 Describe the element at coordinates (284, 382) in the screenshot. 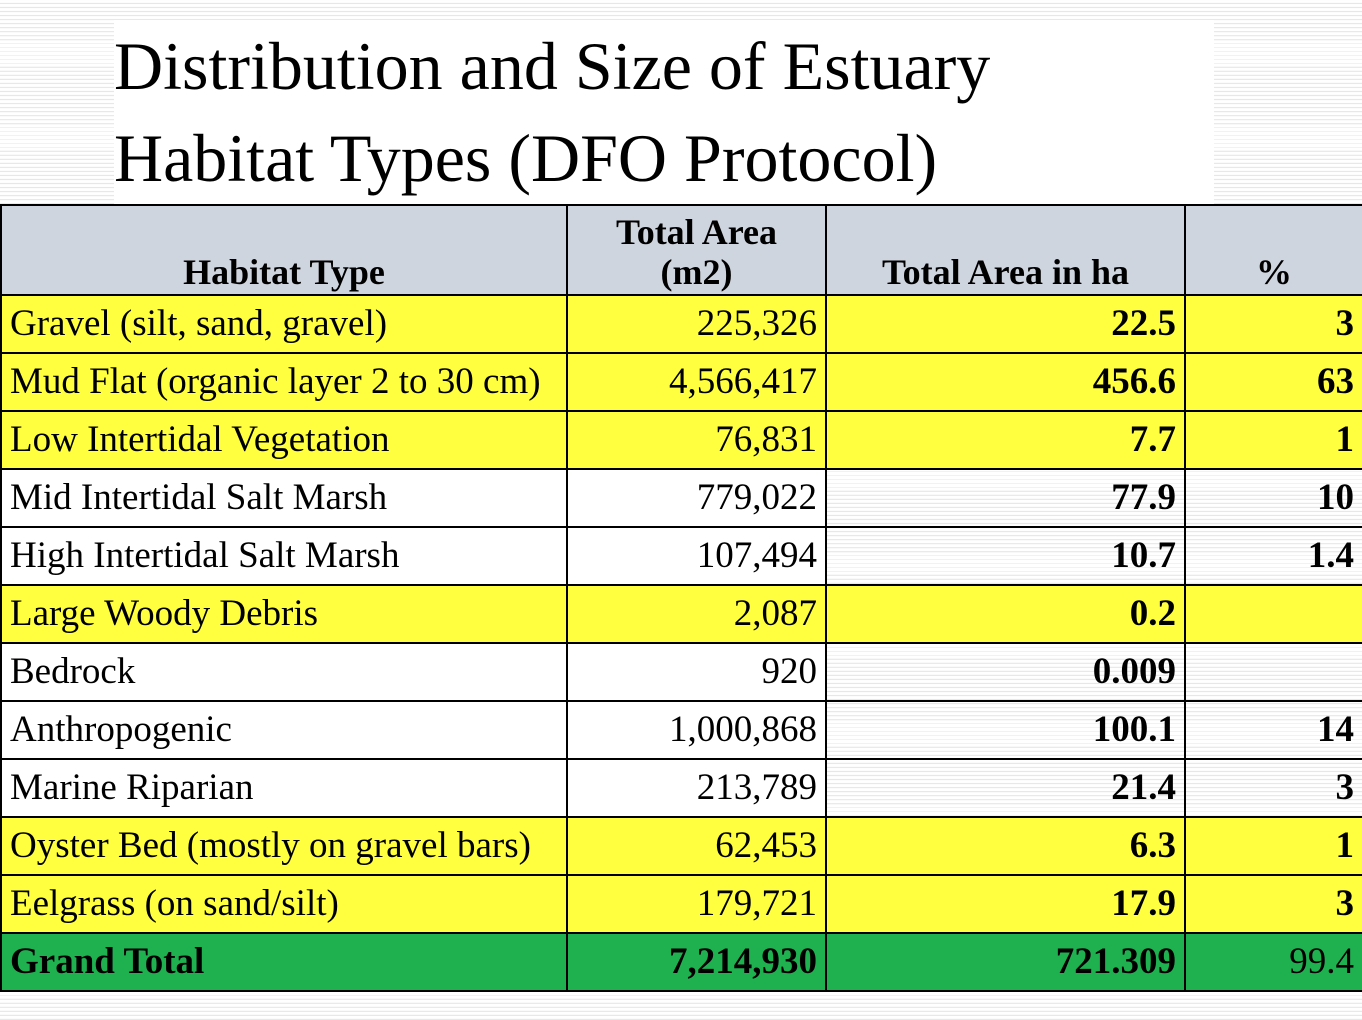

I see `habitat-cell: Mud Flat (organic layer 2 to 30 cm)` at that location.